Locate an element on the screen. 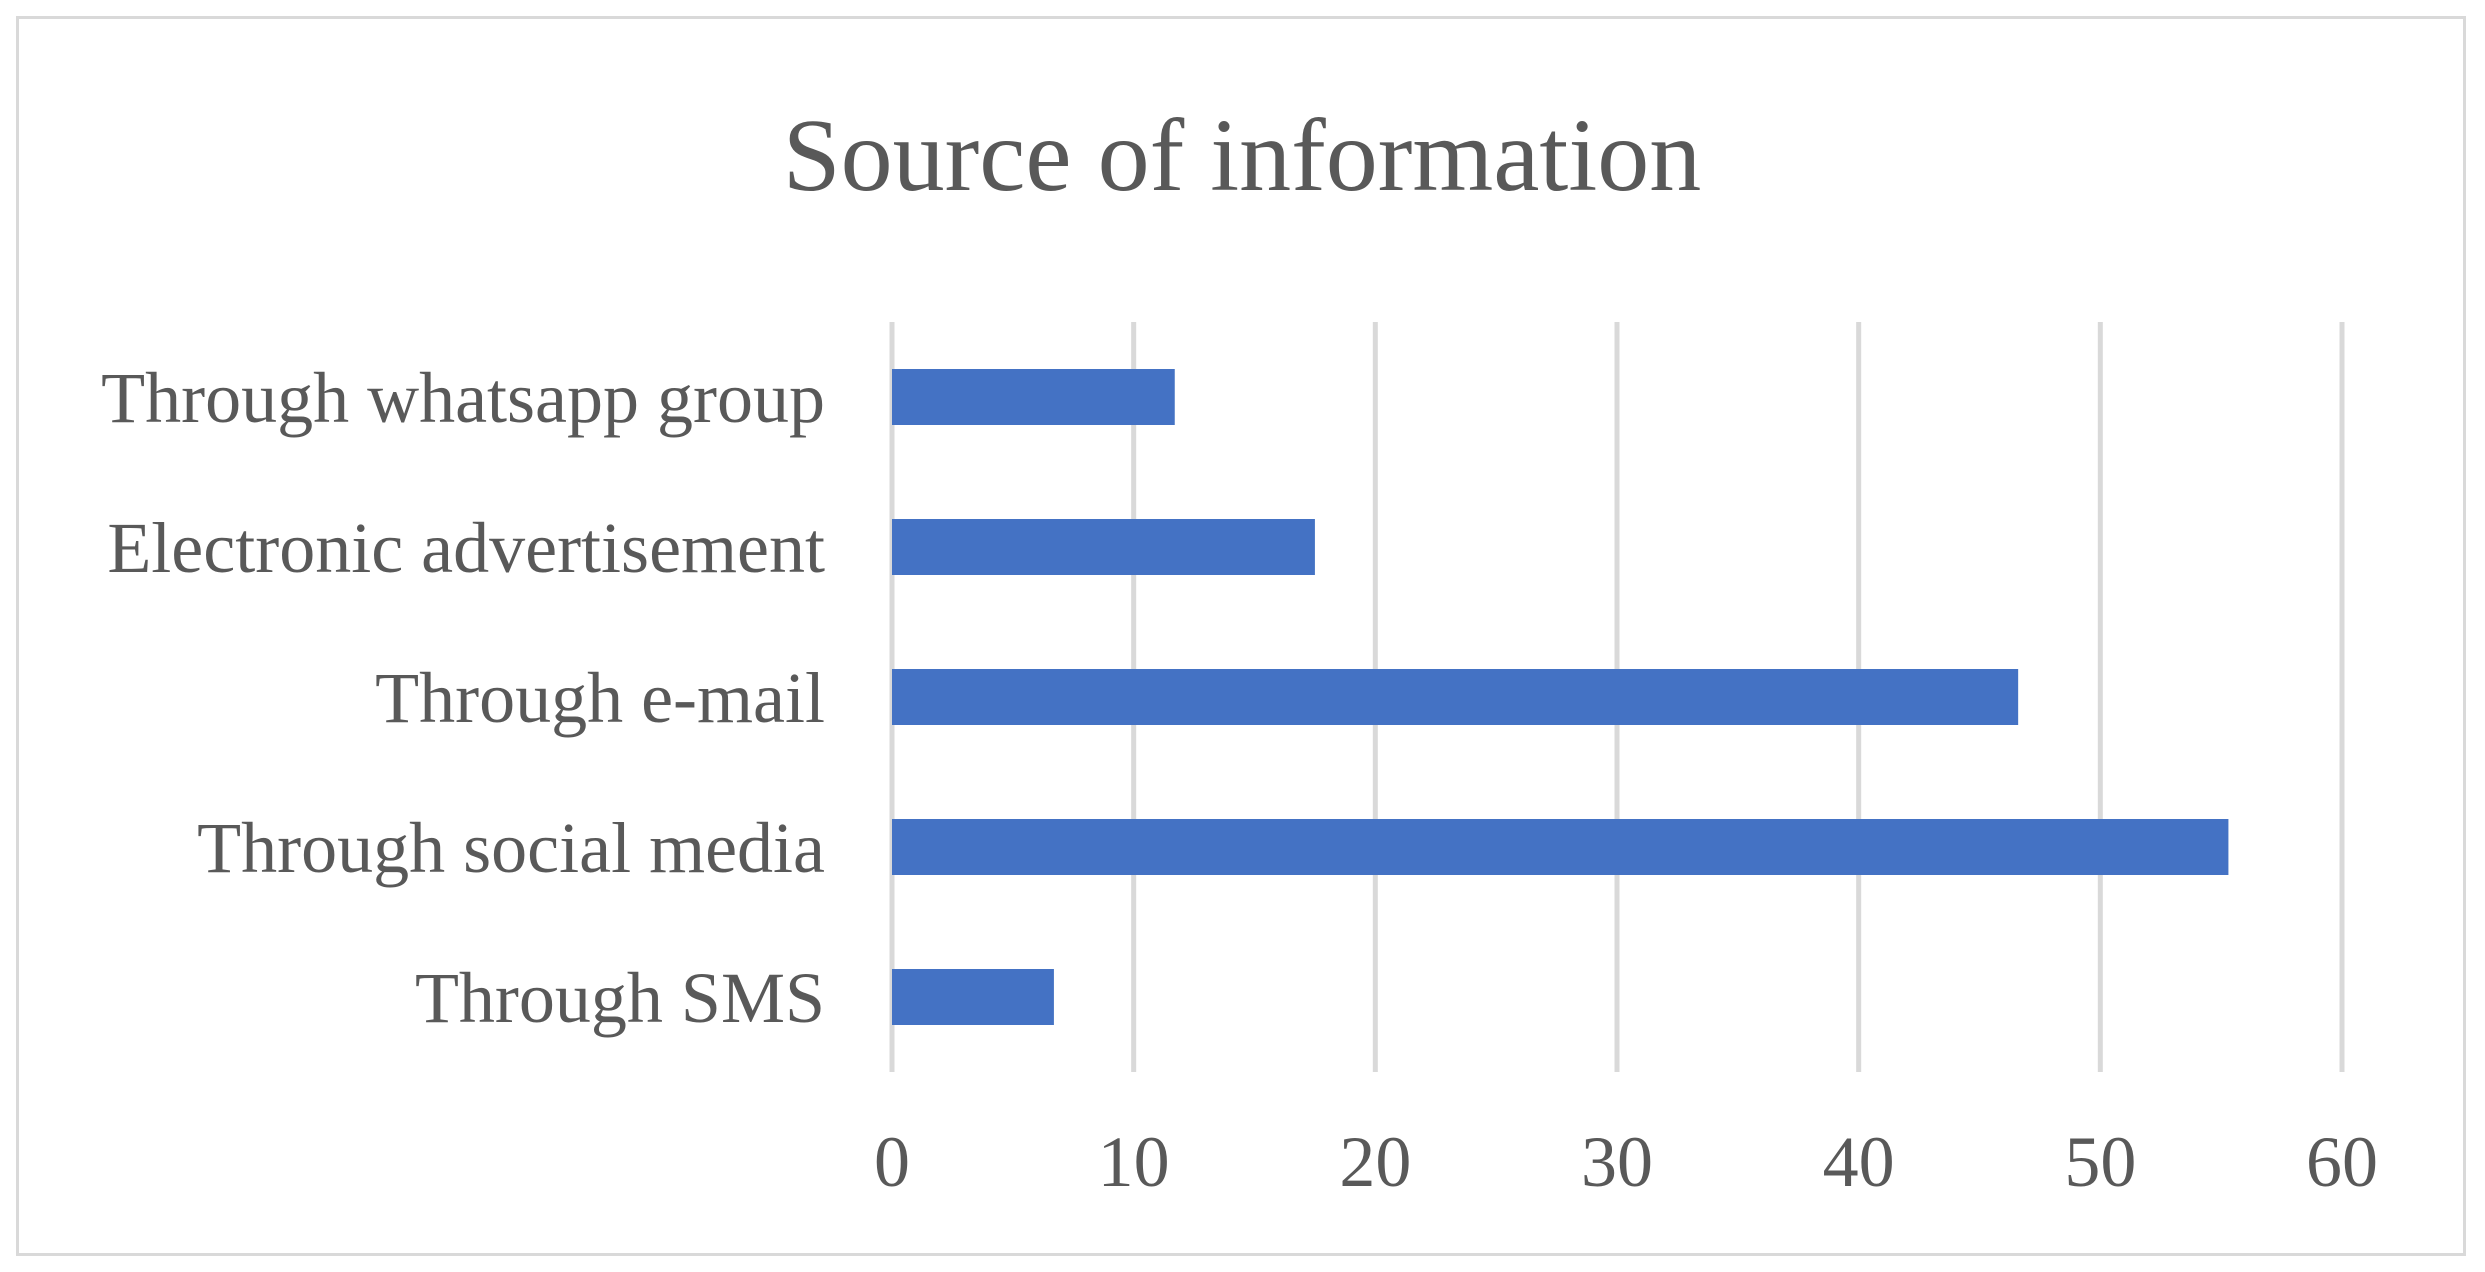 The height and width of the screenshot is (1272, 2485). category-label: Through e-mail is located at coordinates (600, 698).